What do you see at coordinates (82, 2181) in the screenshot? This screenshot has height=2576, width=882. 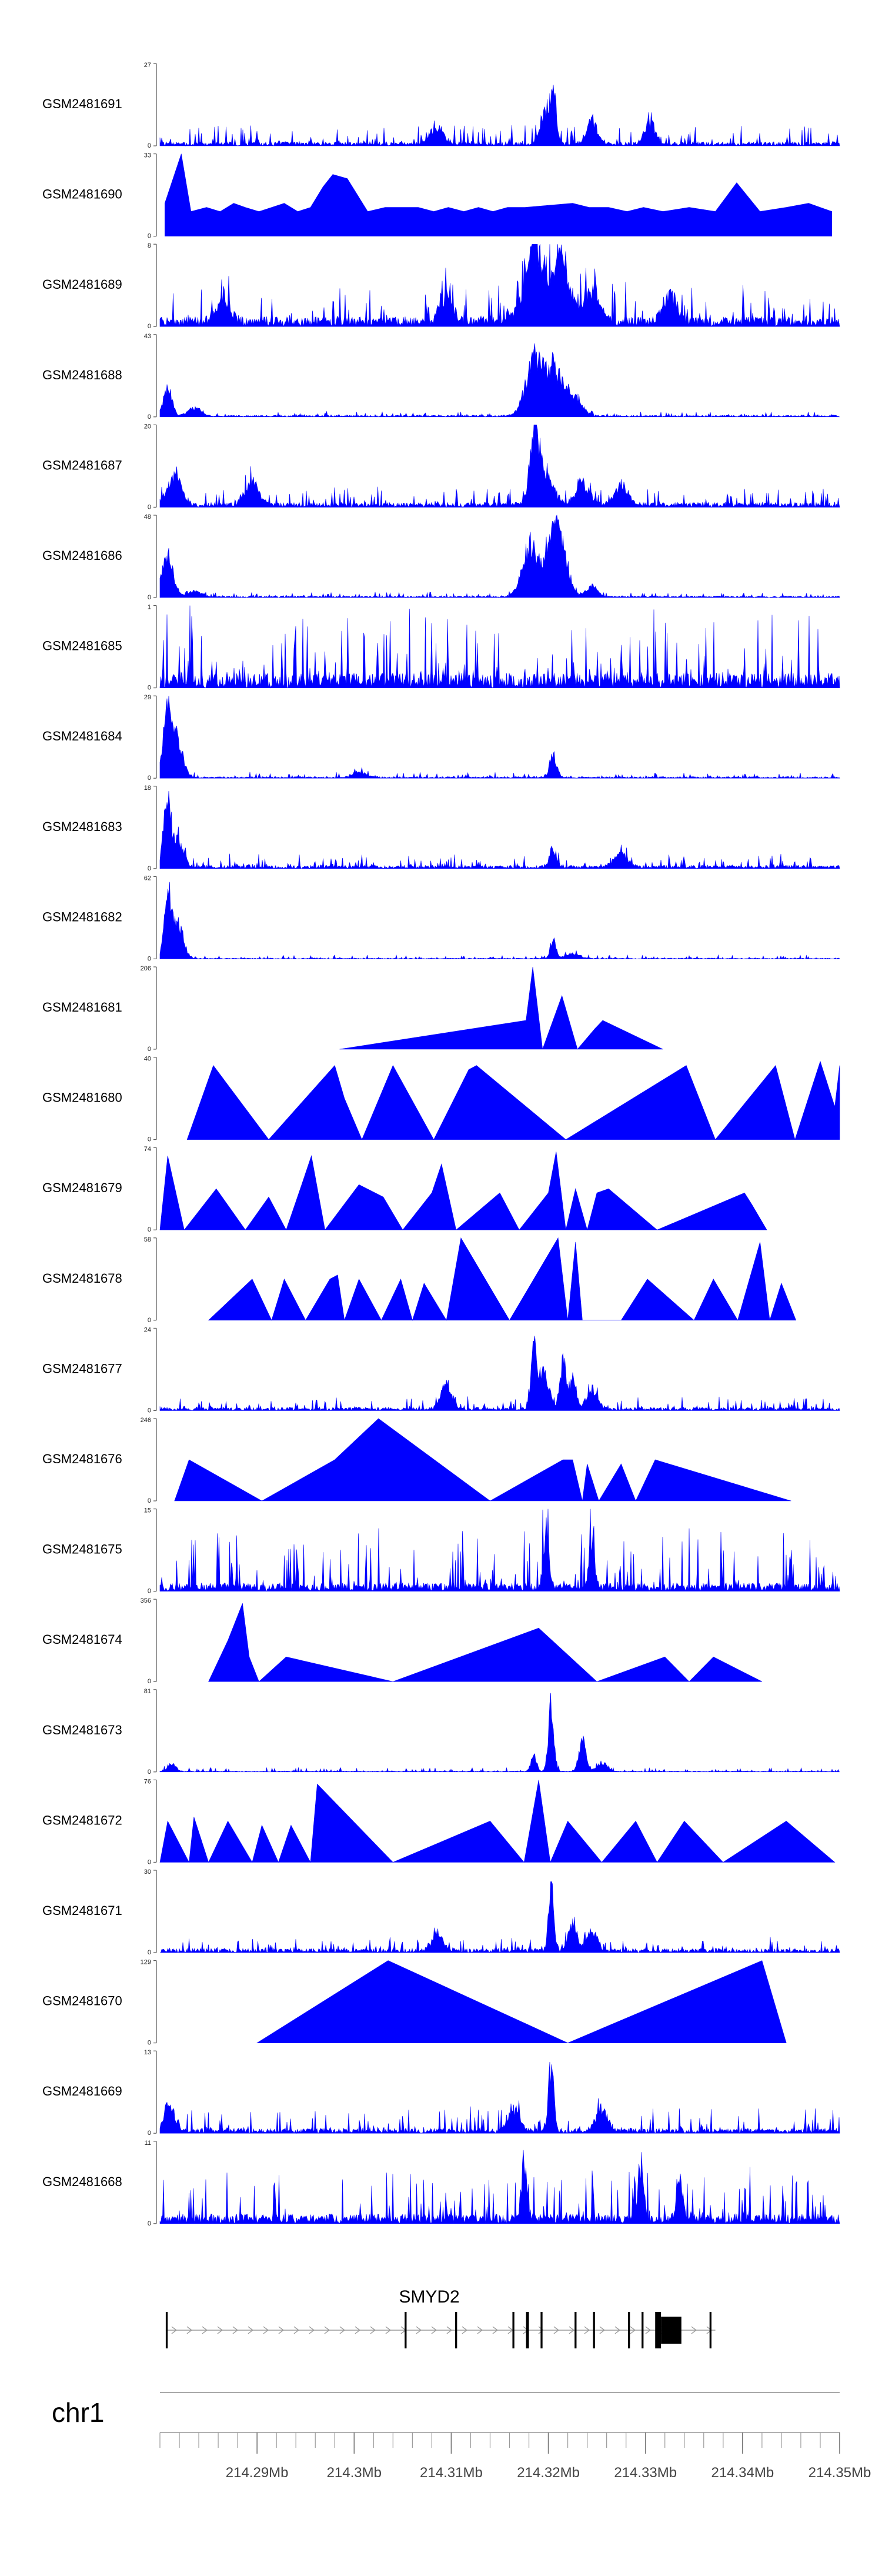 I see `track-label: GSM2481668` at bounding box center [82, 2181].